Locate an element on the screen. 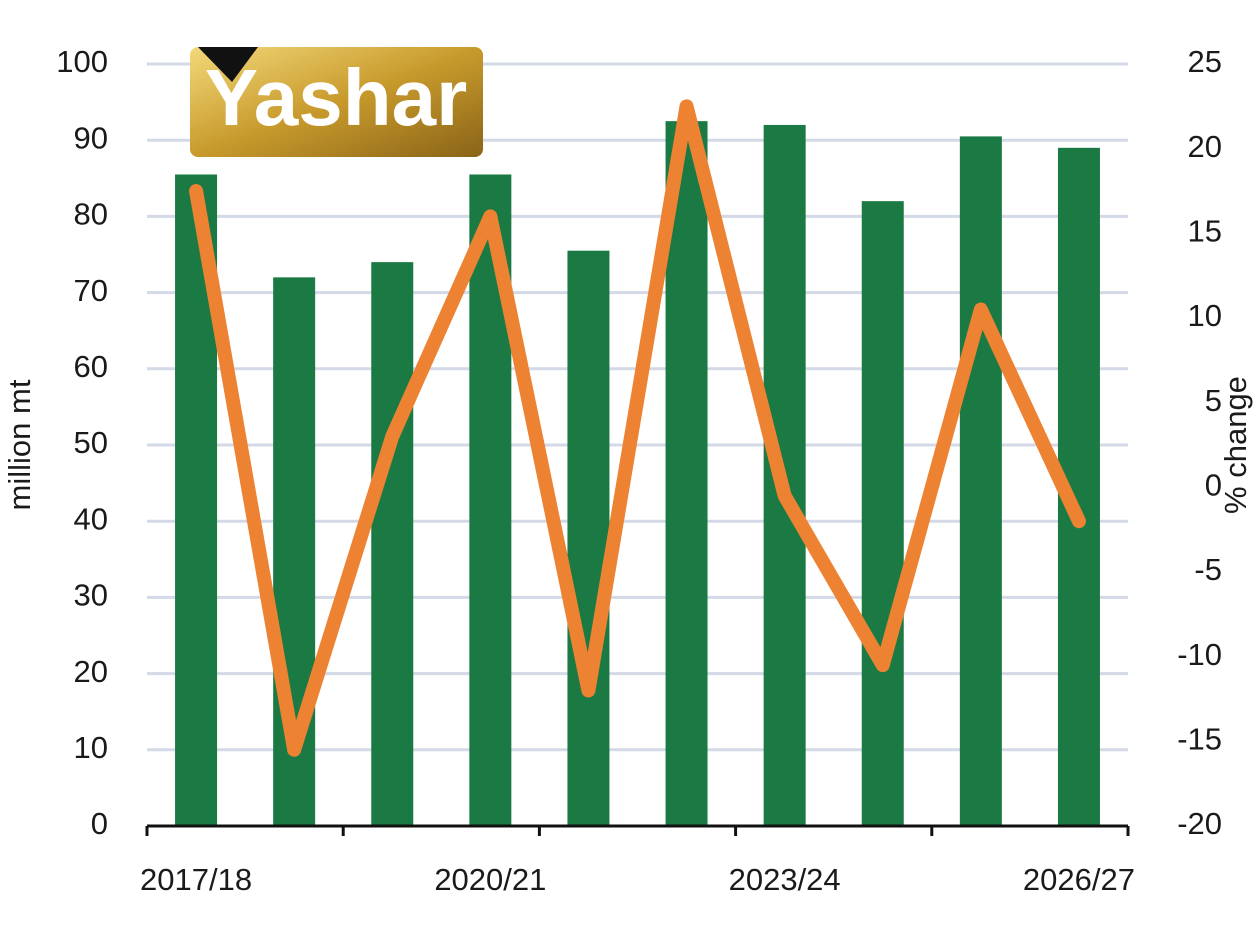  y2-tick-label: 25 is located at coordinates (1205, 61).